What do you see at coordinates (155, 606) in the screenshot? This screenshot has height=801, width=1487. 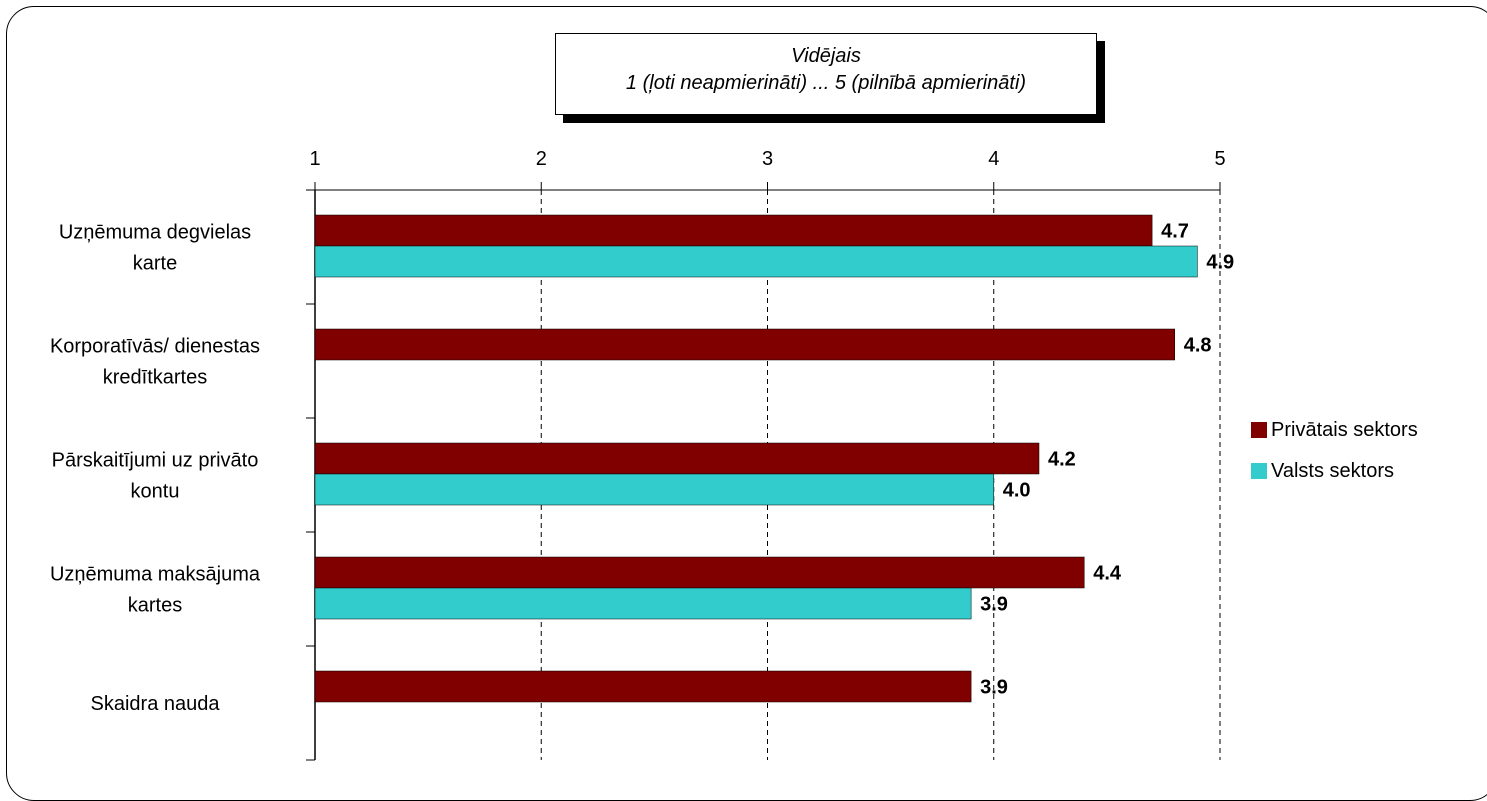 I see `category-label-3-line-1: kartes` at bounding box center [155, 606].